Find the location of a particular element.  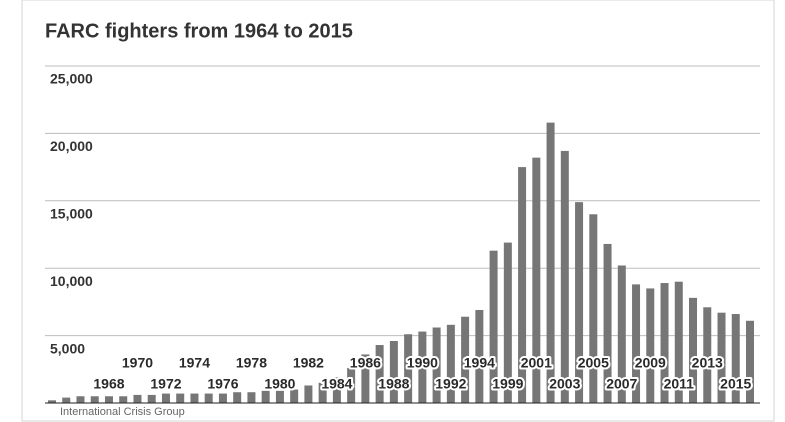

x-tick-label: 1974 is located at coordinates (194, 363).